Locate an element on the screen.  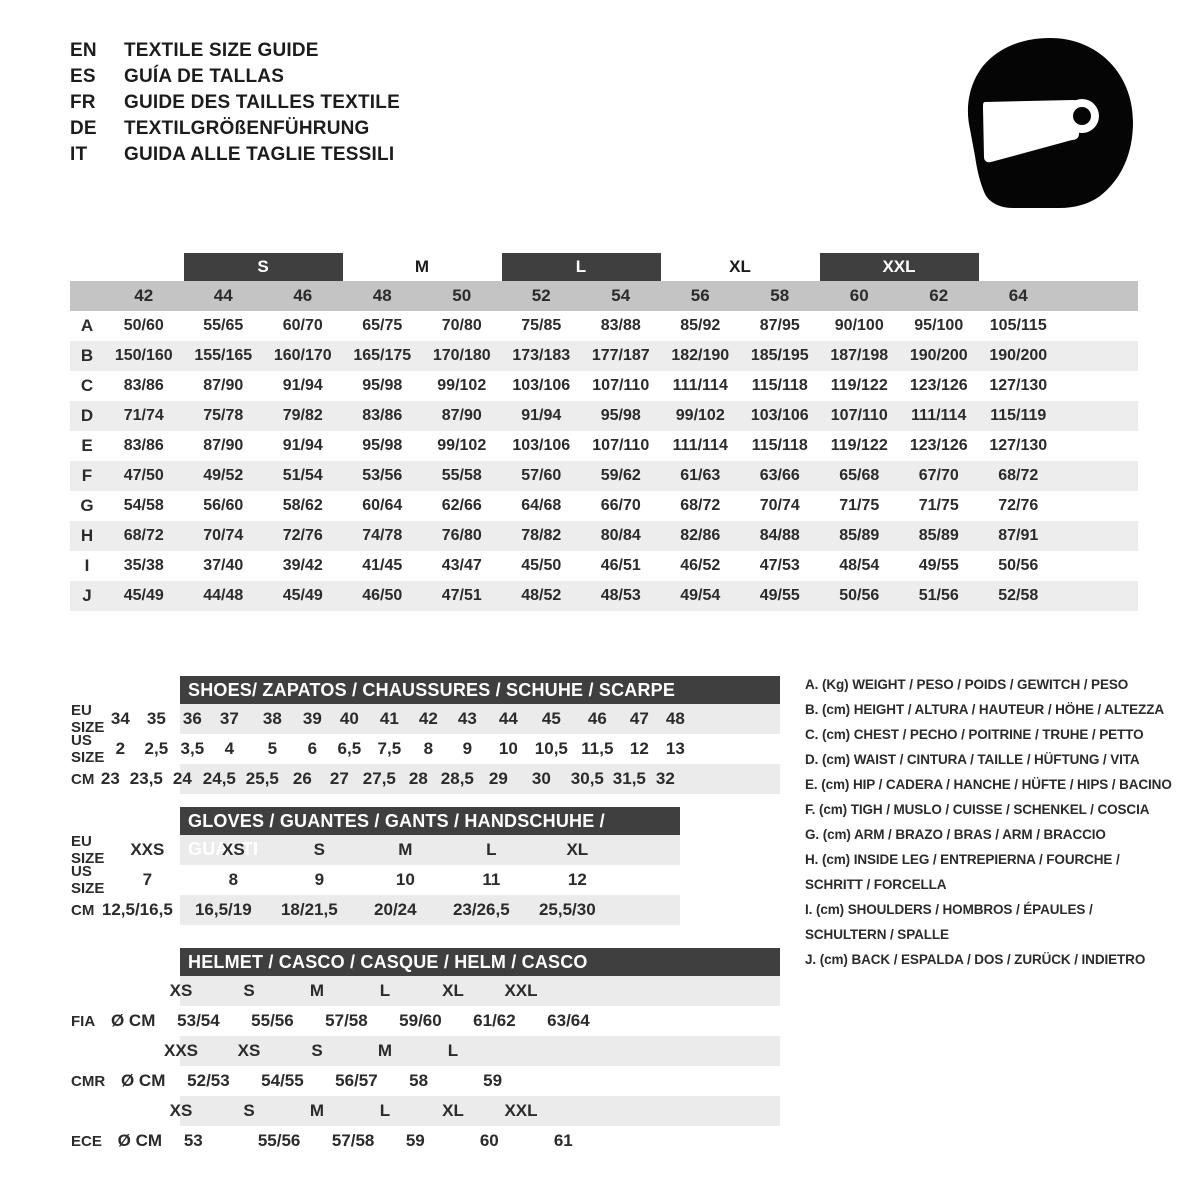
row-label: US SIZE is located at coordinates (88, 880).